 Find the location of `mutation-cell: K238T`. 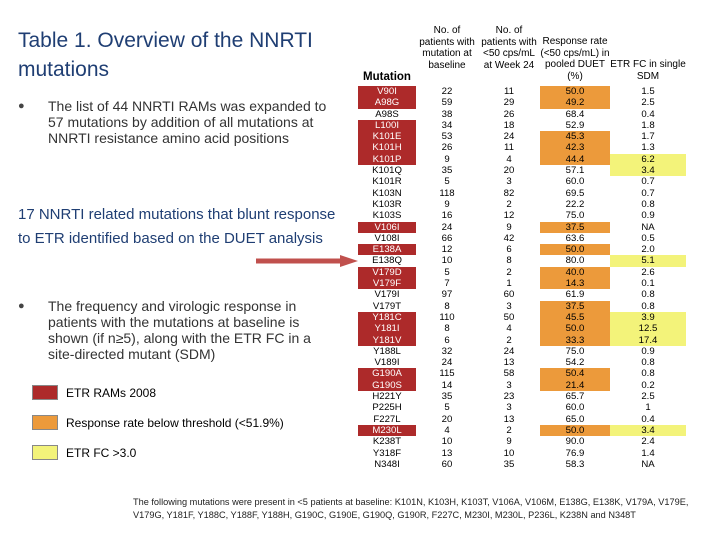

mutation-cell: K238T is located at coordinates (387, 442).